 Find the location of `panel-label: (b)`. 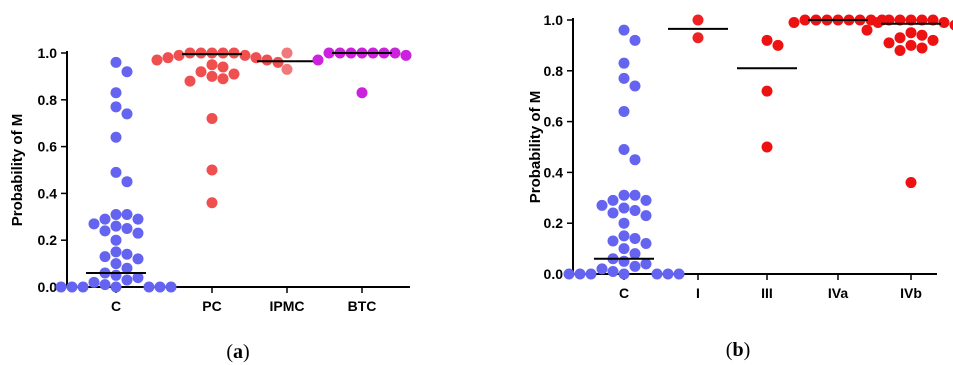

panel-label: (b) is located at coordinates (738, 350).